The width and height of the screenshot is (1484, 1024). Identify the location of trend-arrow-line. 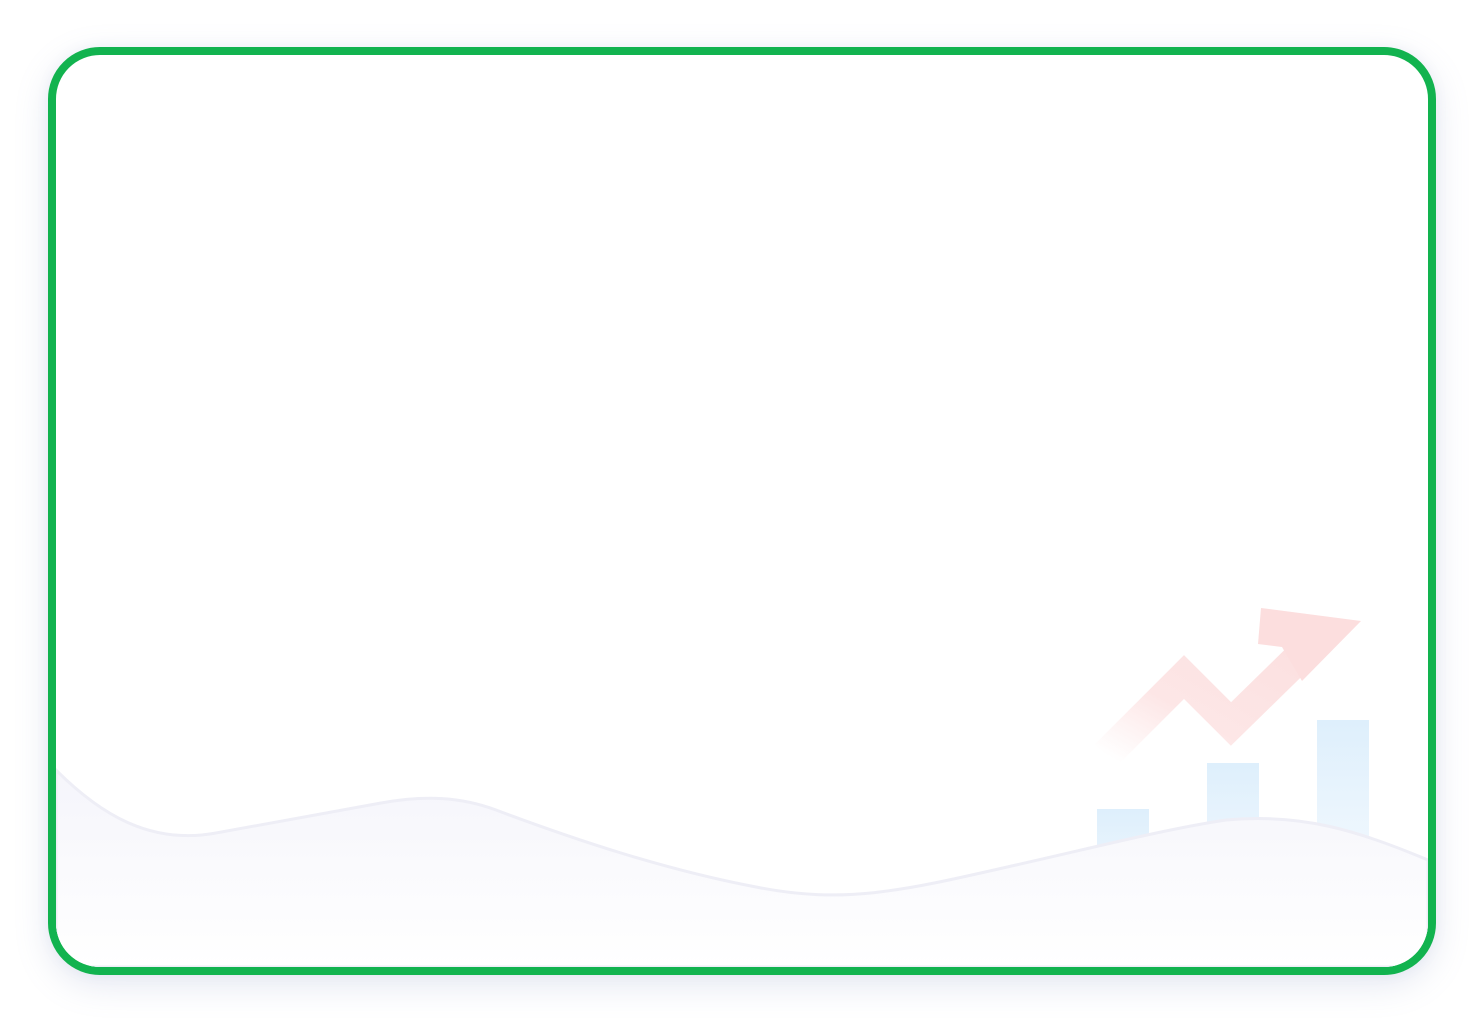
(1217, 691).